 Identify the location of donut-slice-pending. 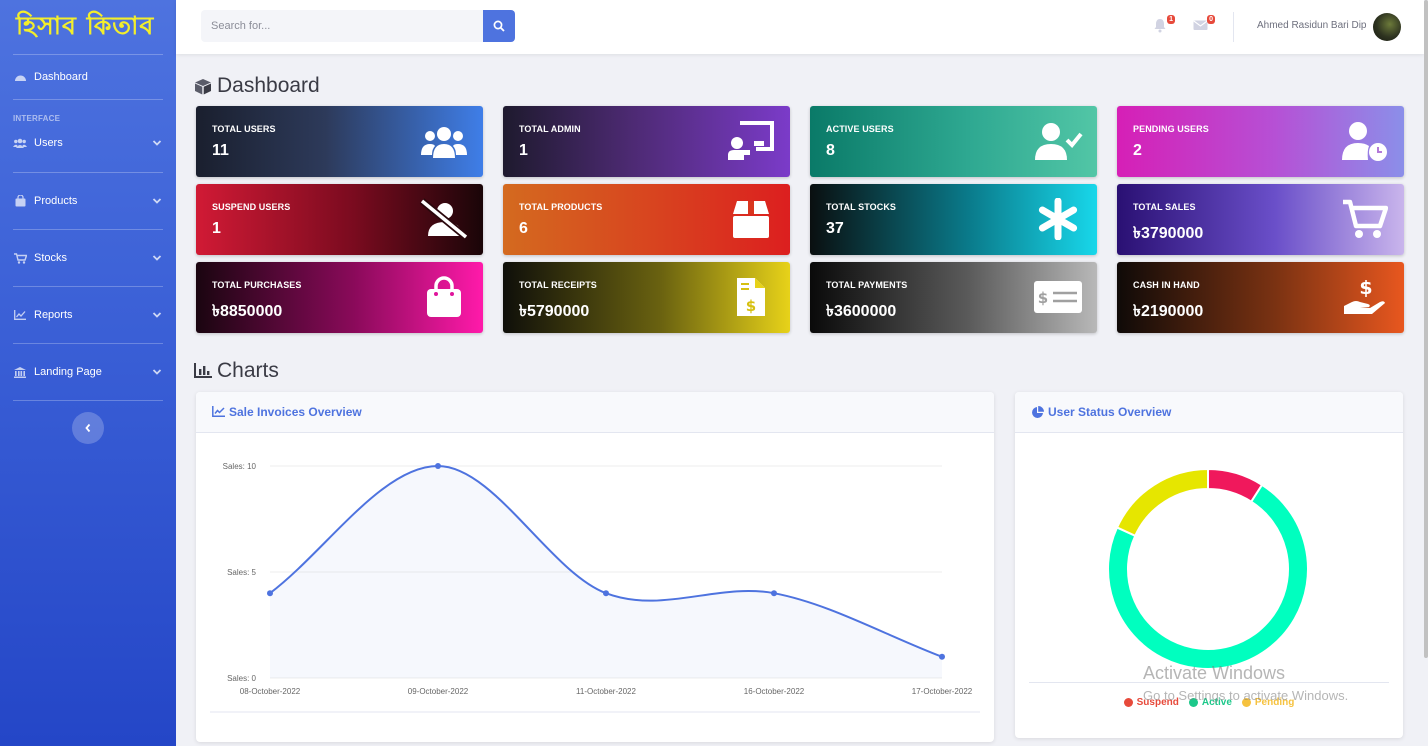
(1162, 502).